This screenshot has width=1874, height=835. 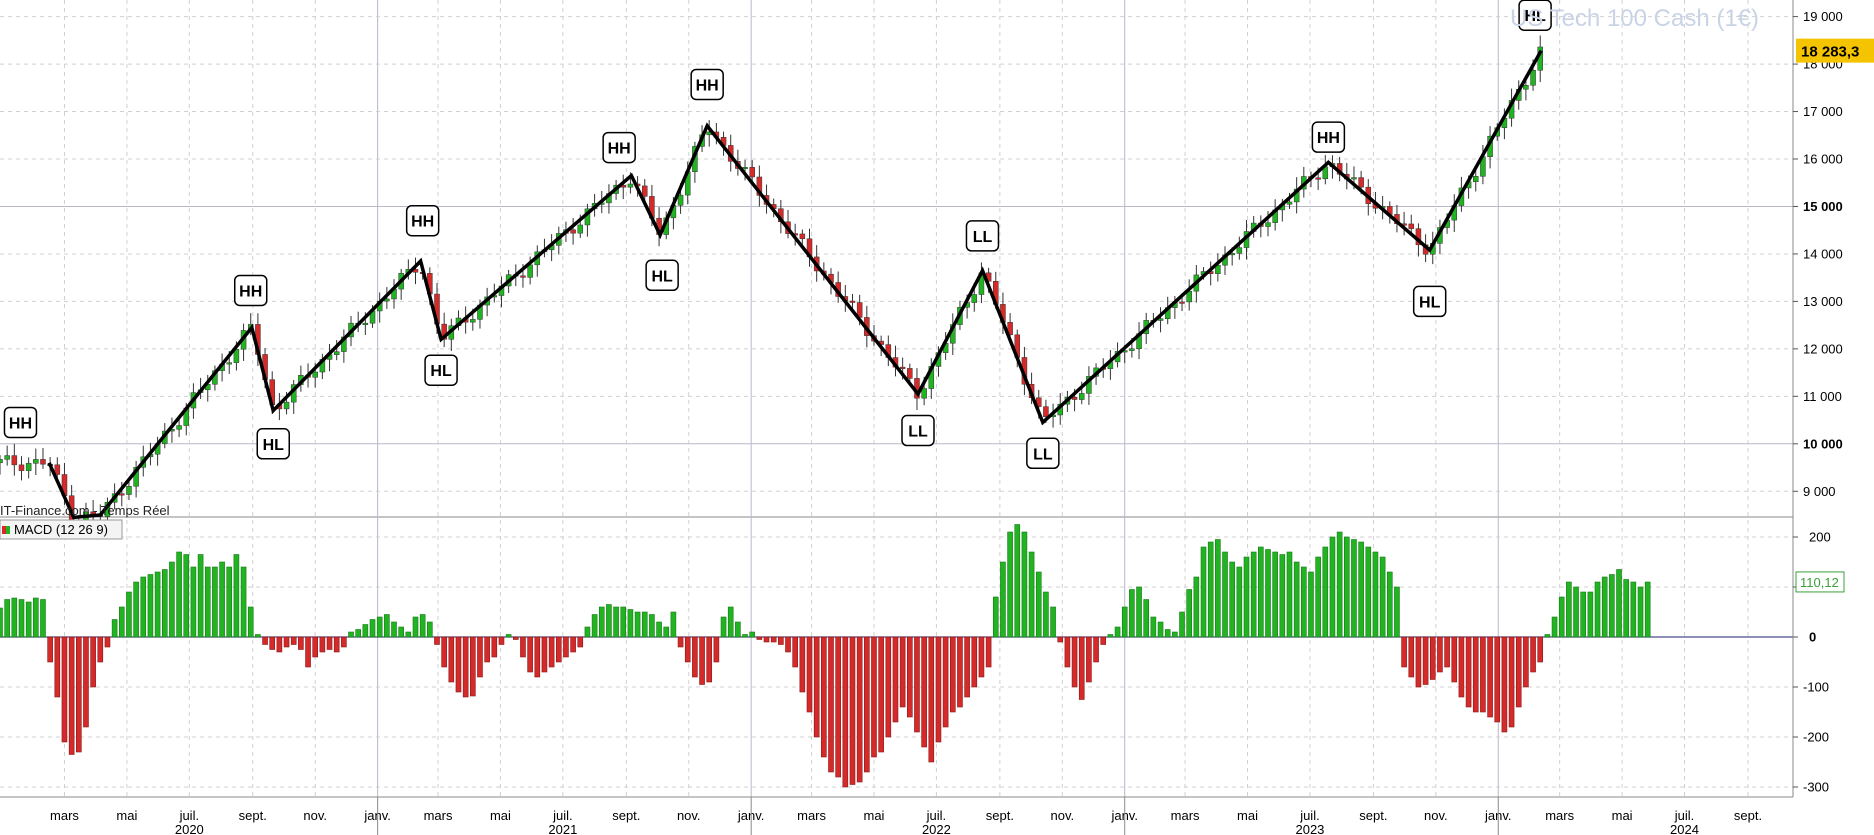 I want to click on price-tick-label: 13 000, so click(x=1823, y=301).